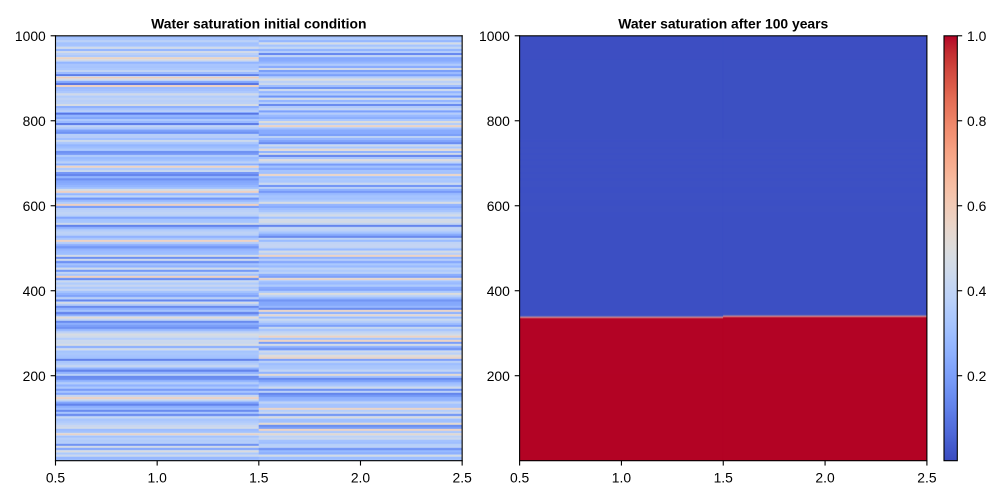 The width and height of the screenshot is (1000, 500). I want to click on svg-text:Water saturation after 100 yea: Water saturation after 100 years, so click(723, 24).